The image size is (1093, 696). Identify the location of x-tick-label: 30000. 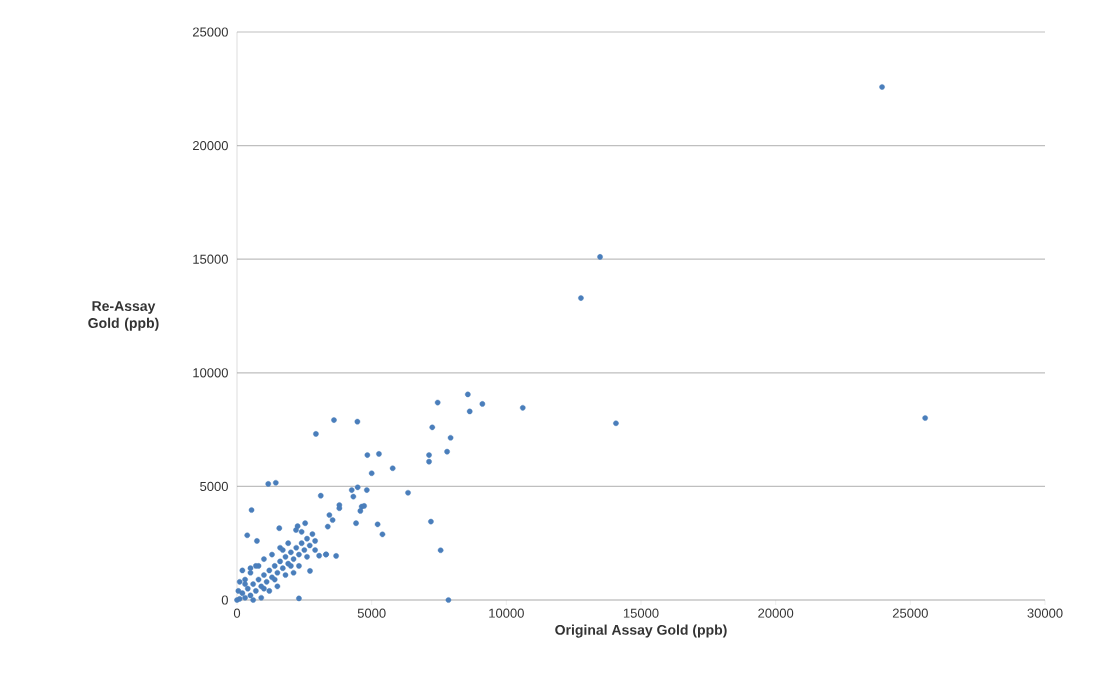
(1045, 613).